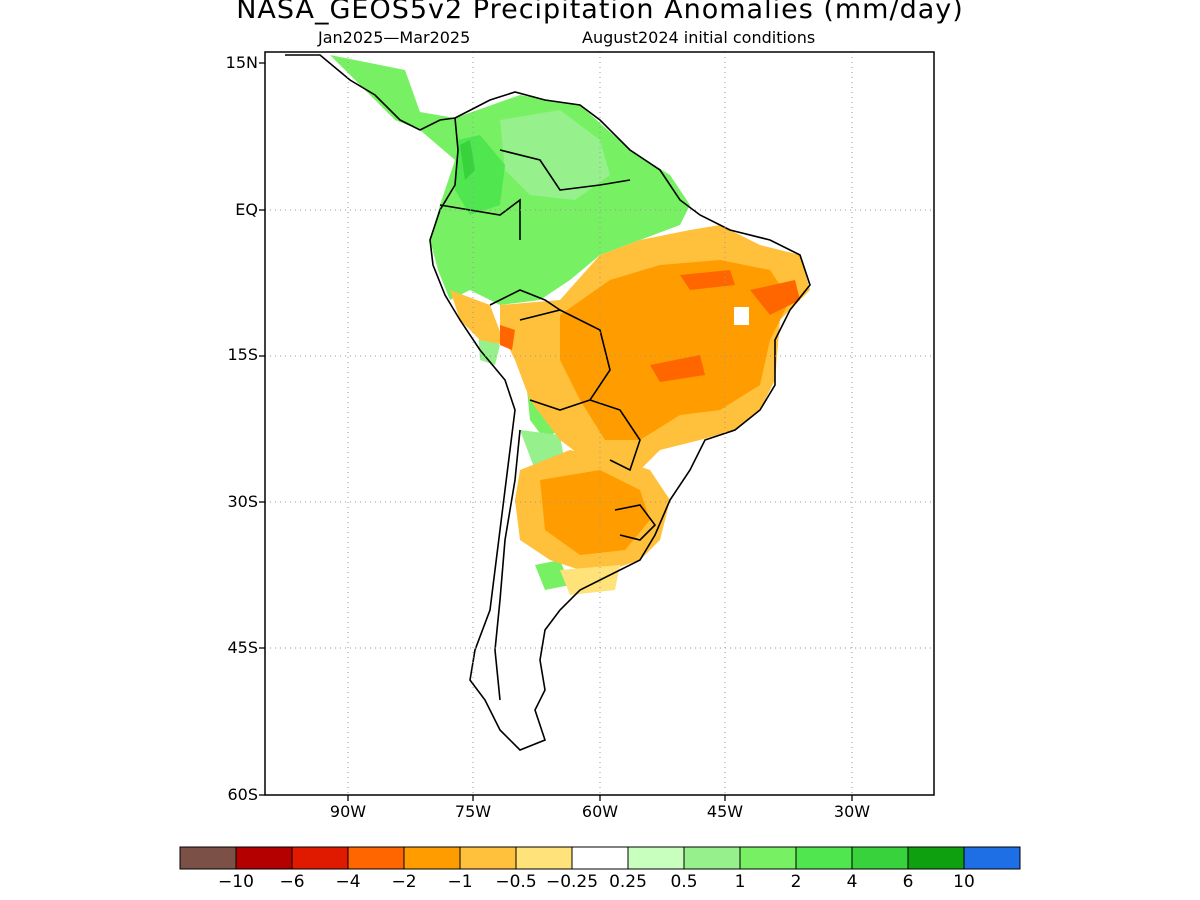 This screenshot has height=900, width=1200. I want to click on lon-label-75w: 75W, so click(473, 811).